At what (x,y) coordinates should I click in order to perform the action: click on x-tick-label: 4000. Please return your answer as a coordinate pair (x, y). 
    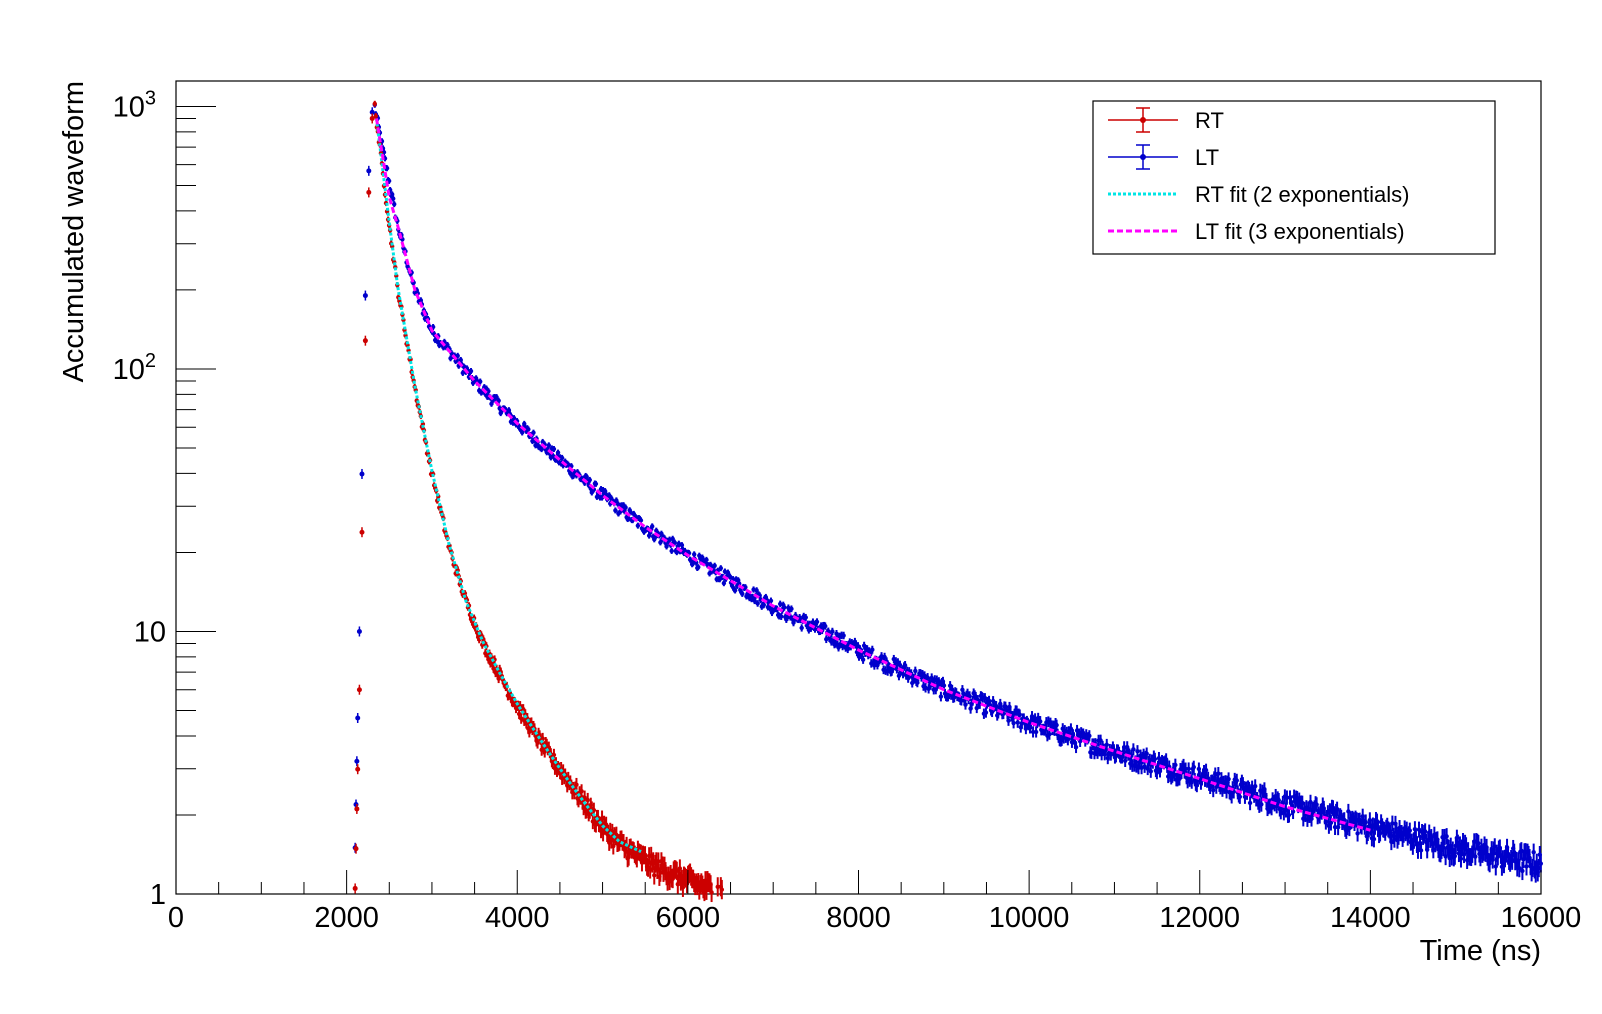
    Looking at the image, I should click on (517, 918).